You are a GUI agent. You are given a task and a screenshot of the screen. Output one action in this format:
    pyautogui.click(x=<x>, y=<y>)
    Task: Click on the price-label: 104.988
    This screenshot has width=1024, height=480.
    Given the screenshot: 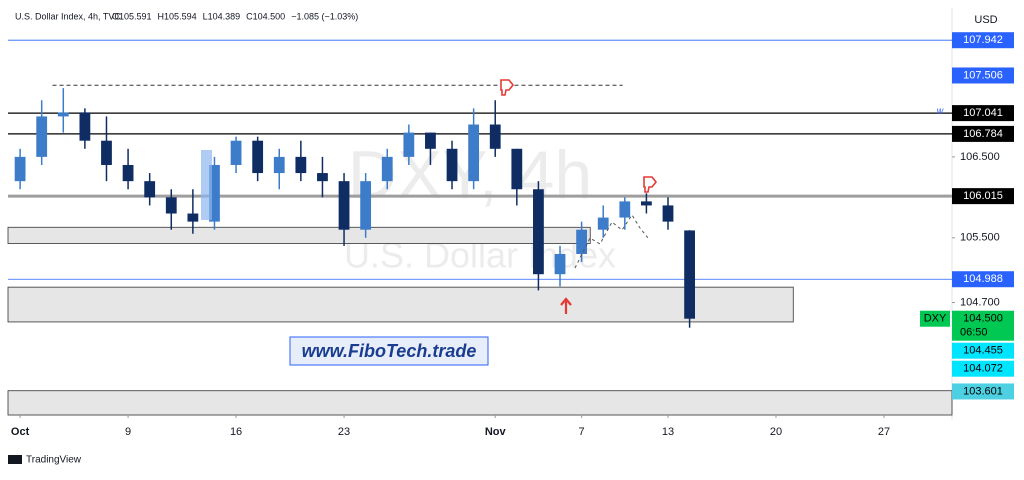 What is the action you would take?
    pyautogui.click(x=983, y=279)
    